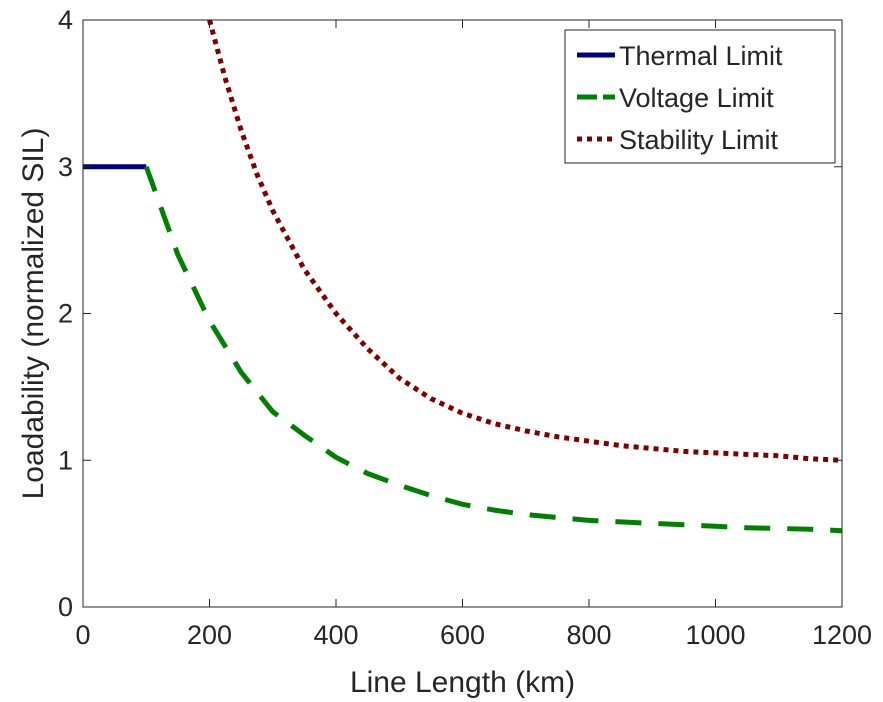 Image resolution: width=883 pixels, height=702 pixels. Describe the element at coordinates (65, 20) in the screenshot. I see `y-tick-label: 4` at that location.